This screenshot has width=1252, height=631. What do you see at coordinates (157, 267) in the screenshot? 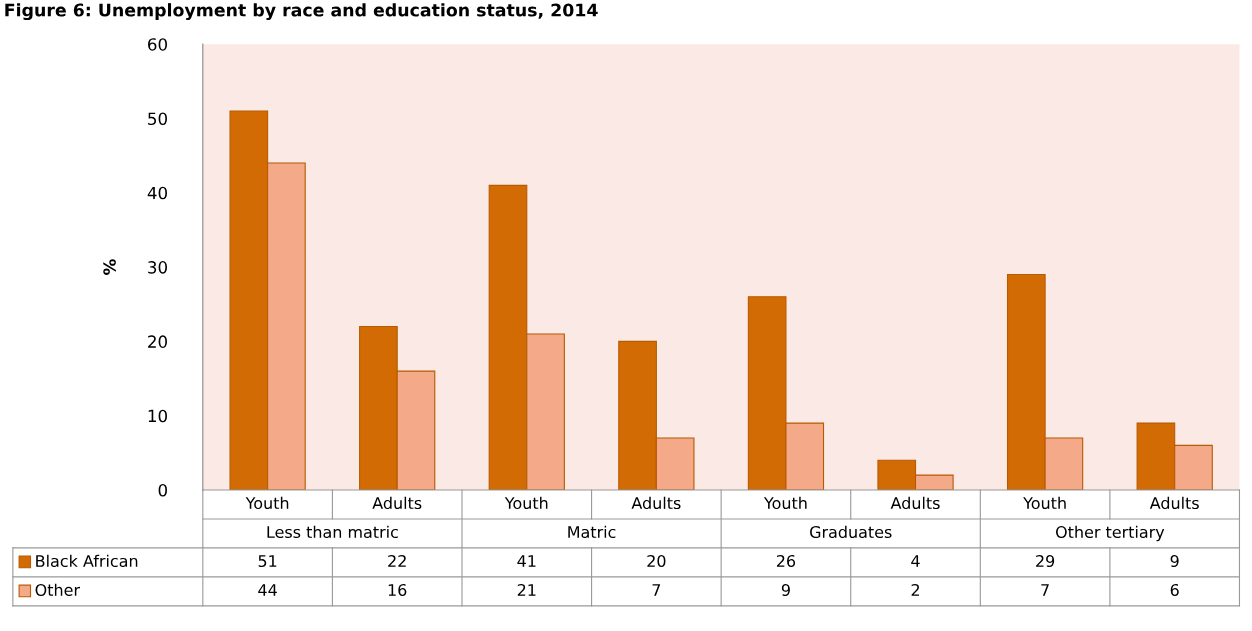
I see `y-tick-label: 30` at bounding box center [157, 267].